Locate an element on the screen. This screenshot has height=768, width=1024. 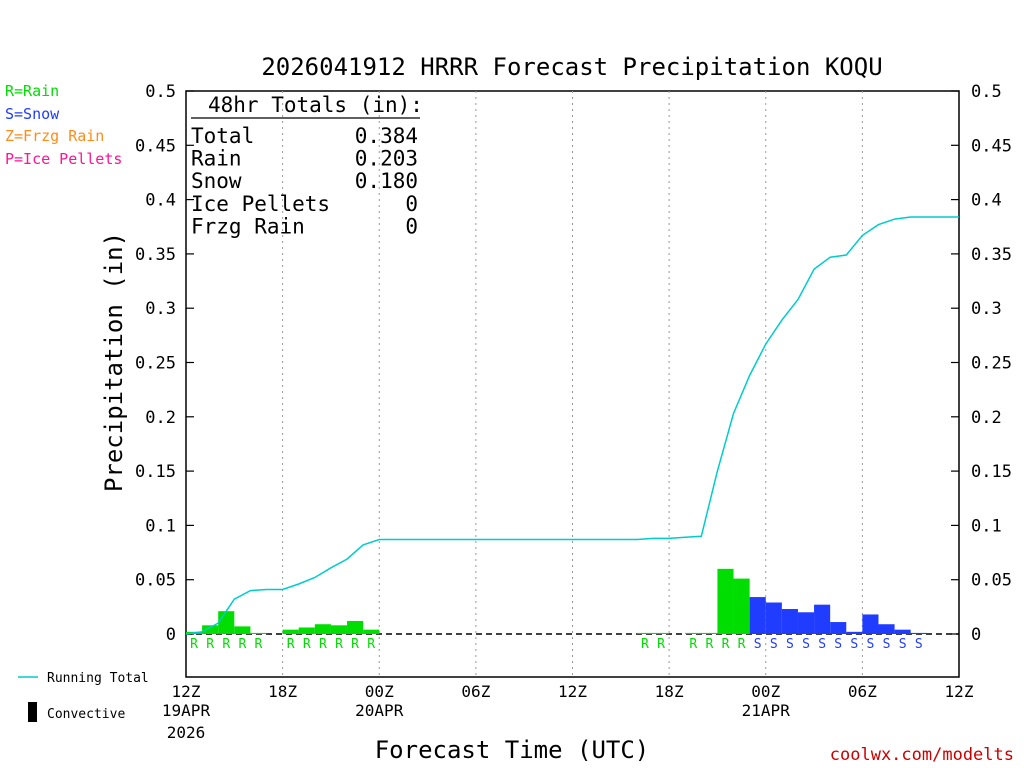
totals-label: Rain is located at coordinates (216, 159).